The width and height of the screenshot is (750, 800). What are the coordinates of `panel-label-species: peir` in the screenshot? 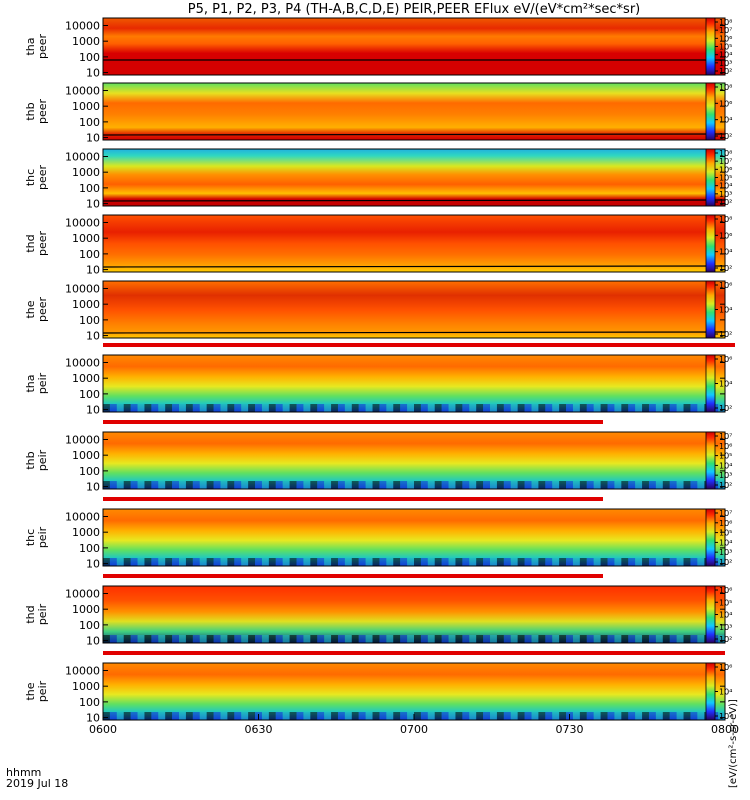 It's located at (42, 537).